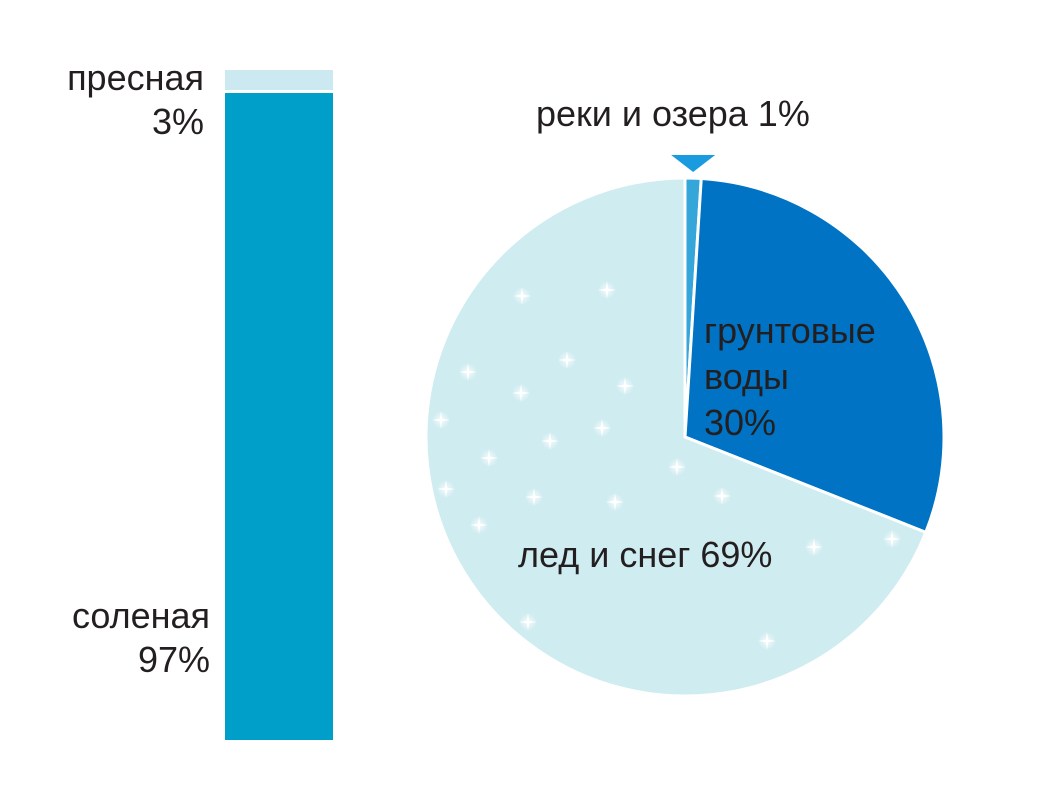 The image size is (1050, 787). I want to click on stacked-bar, so click(279, 405).